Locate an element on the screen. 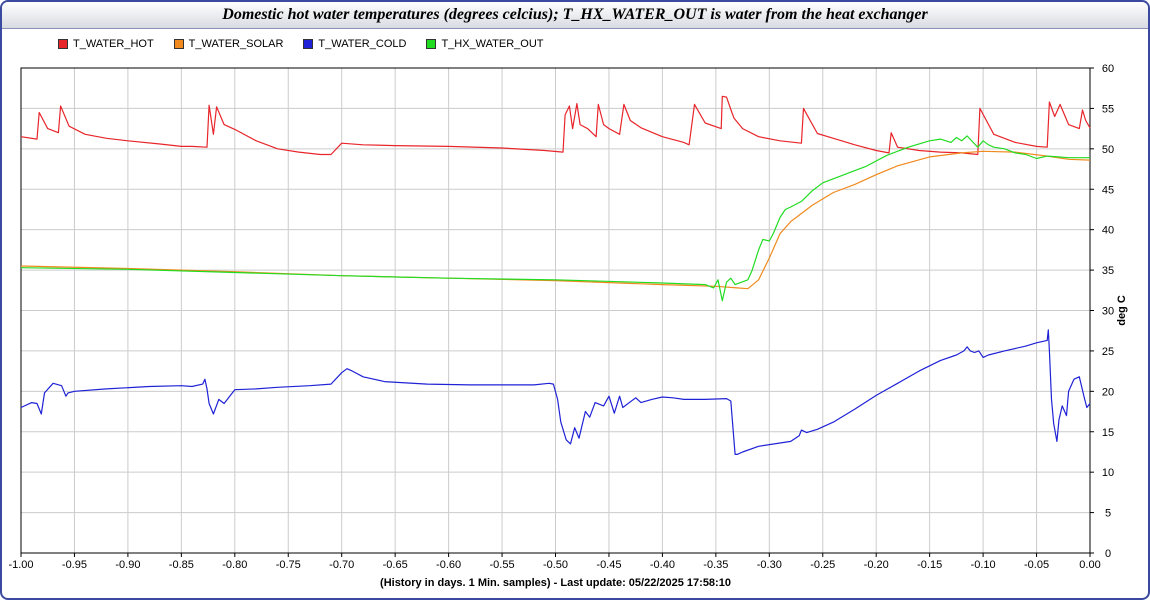  x-tick-label: -0.75 is located at coordinates (288, 565).